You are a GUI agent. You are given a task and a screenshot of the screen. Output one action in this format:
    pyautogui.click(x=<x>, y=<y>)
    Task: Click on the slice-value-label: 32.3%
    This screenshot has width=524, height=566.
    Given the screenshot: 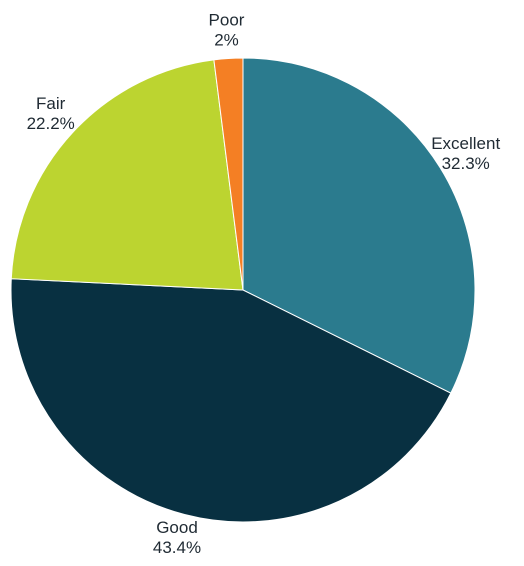 What is the action you would take?
    pyautogui.click(x=466, y=163)
    